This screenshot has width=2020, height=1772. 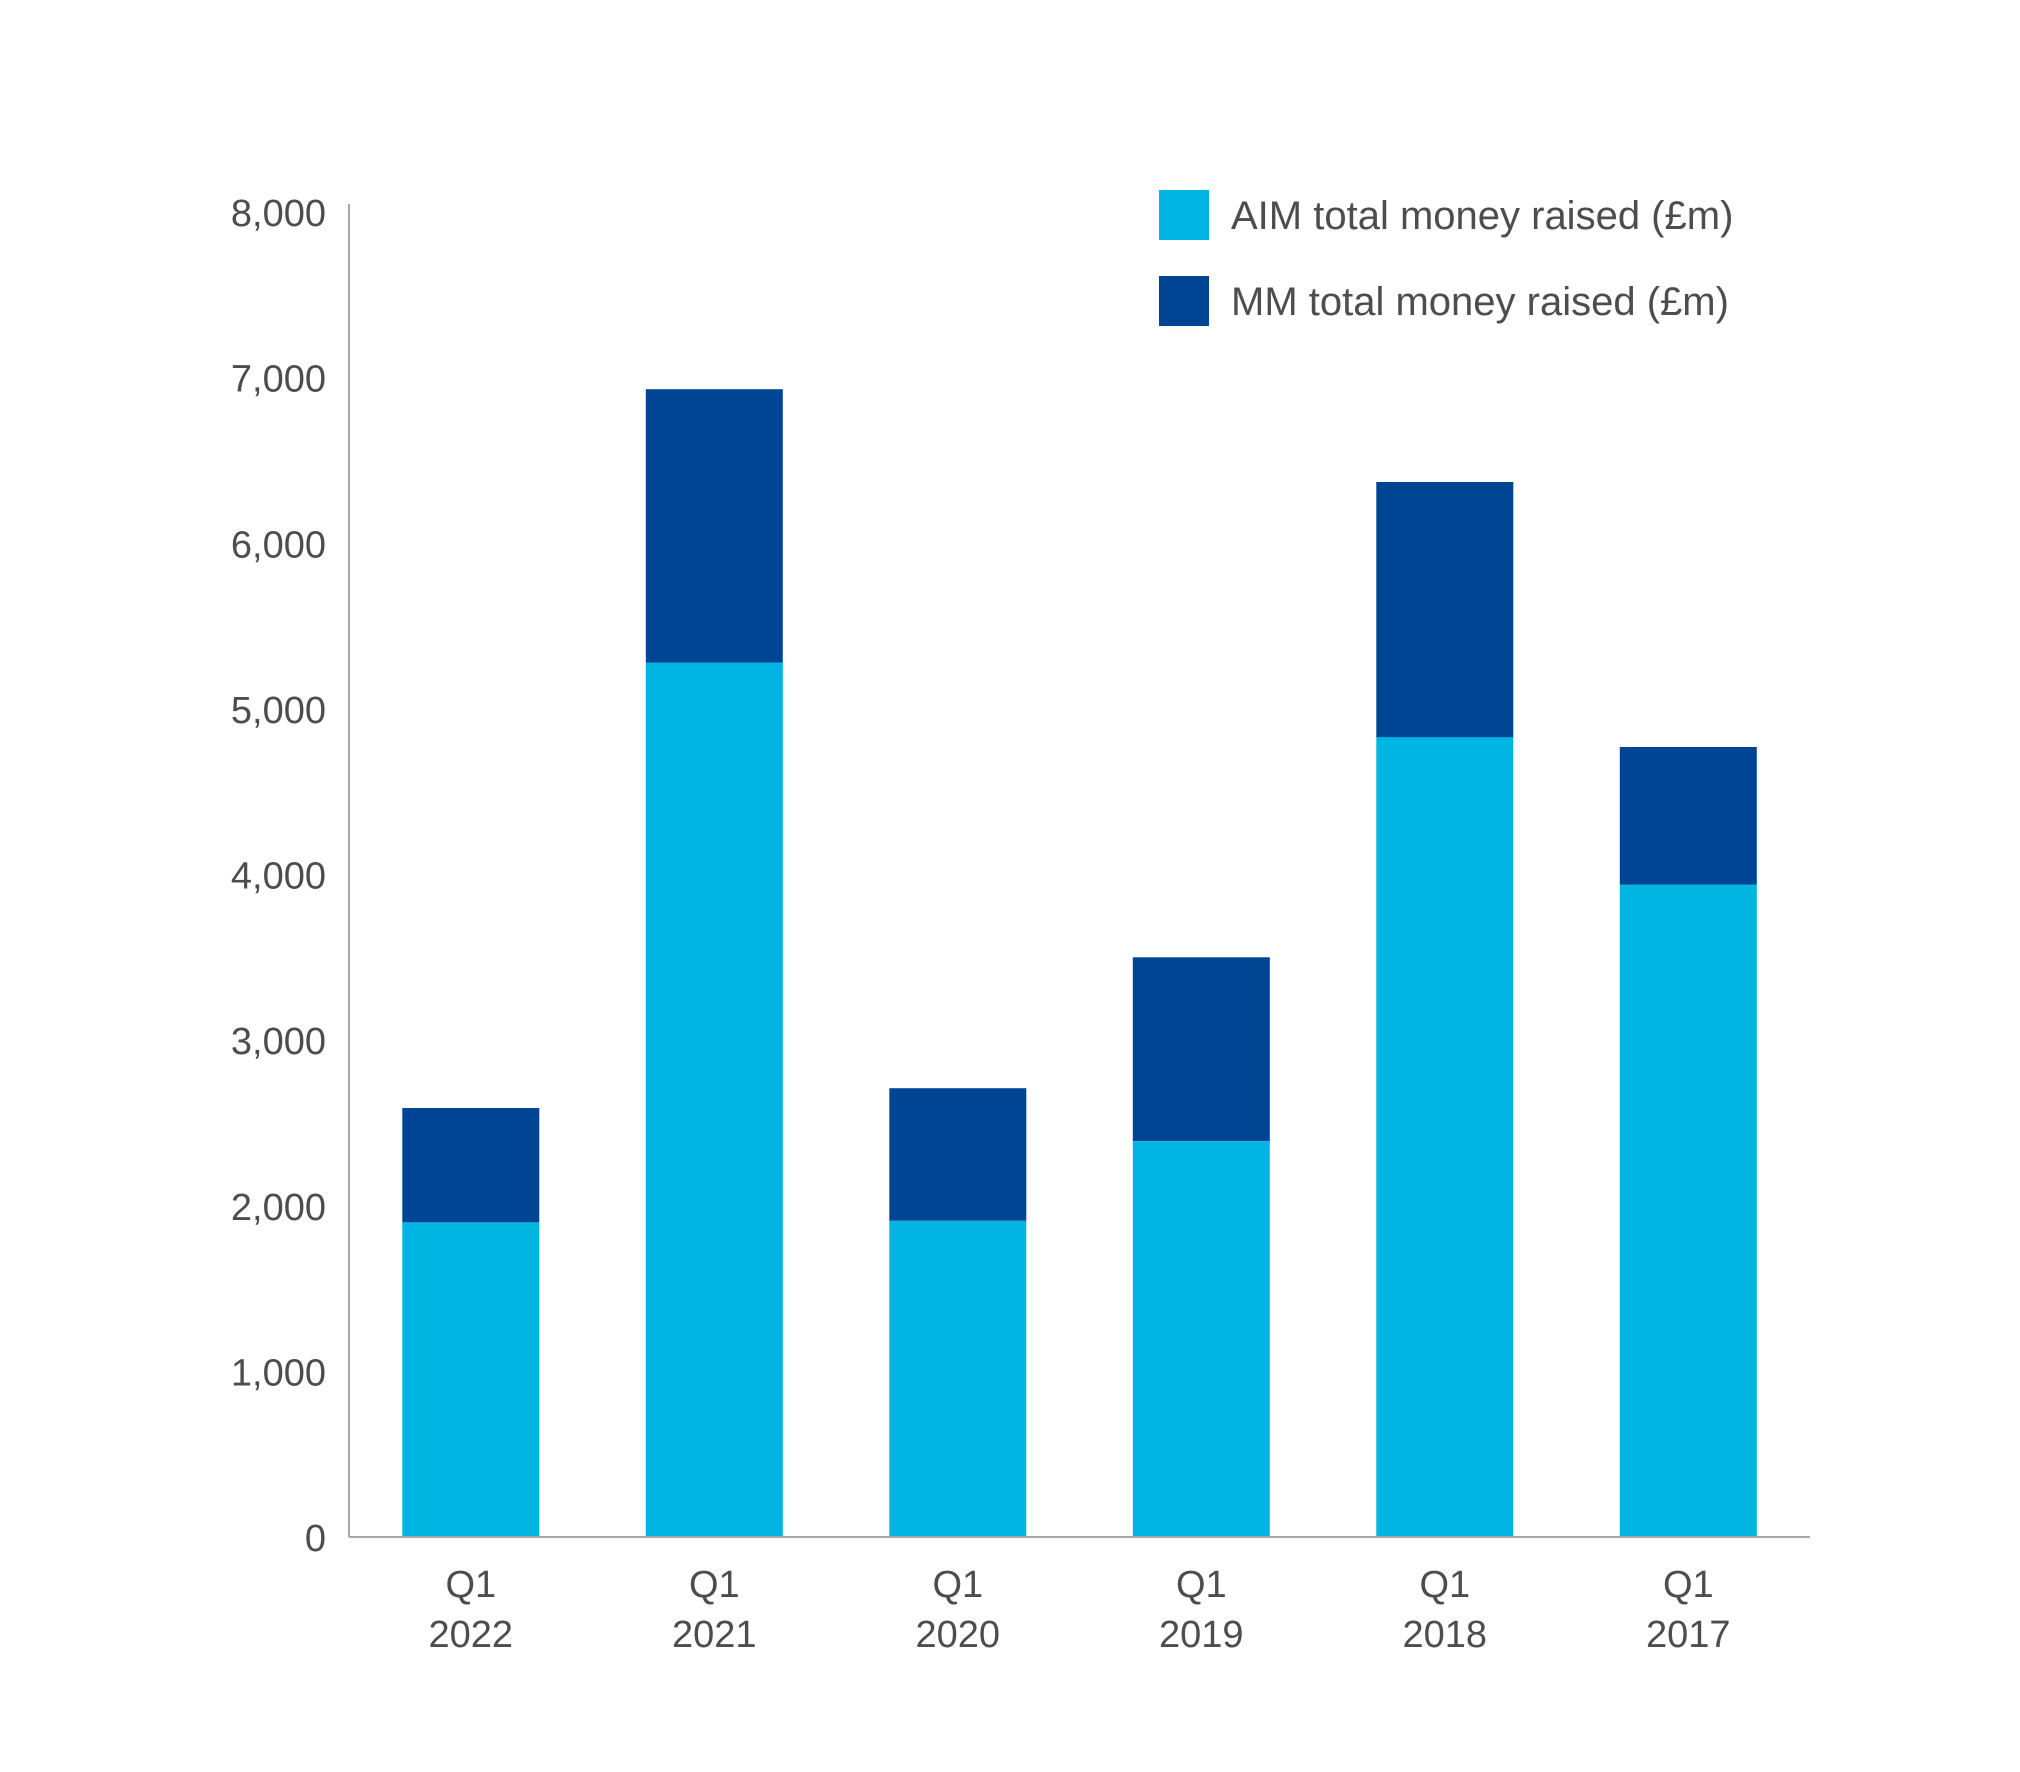 What do you see at coordinates (278, 545) in the screenshot?
I see `y-tick-label: 6,000` at bounding box center [278, 545].